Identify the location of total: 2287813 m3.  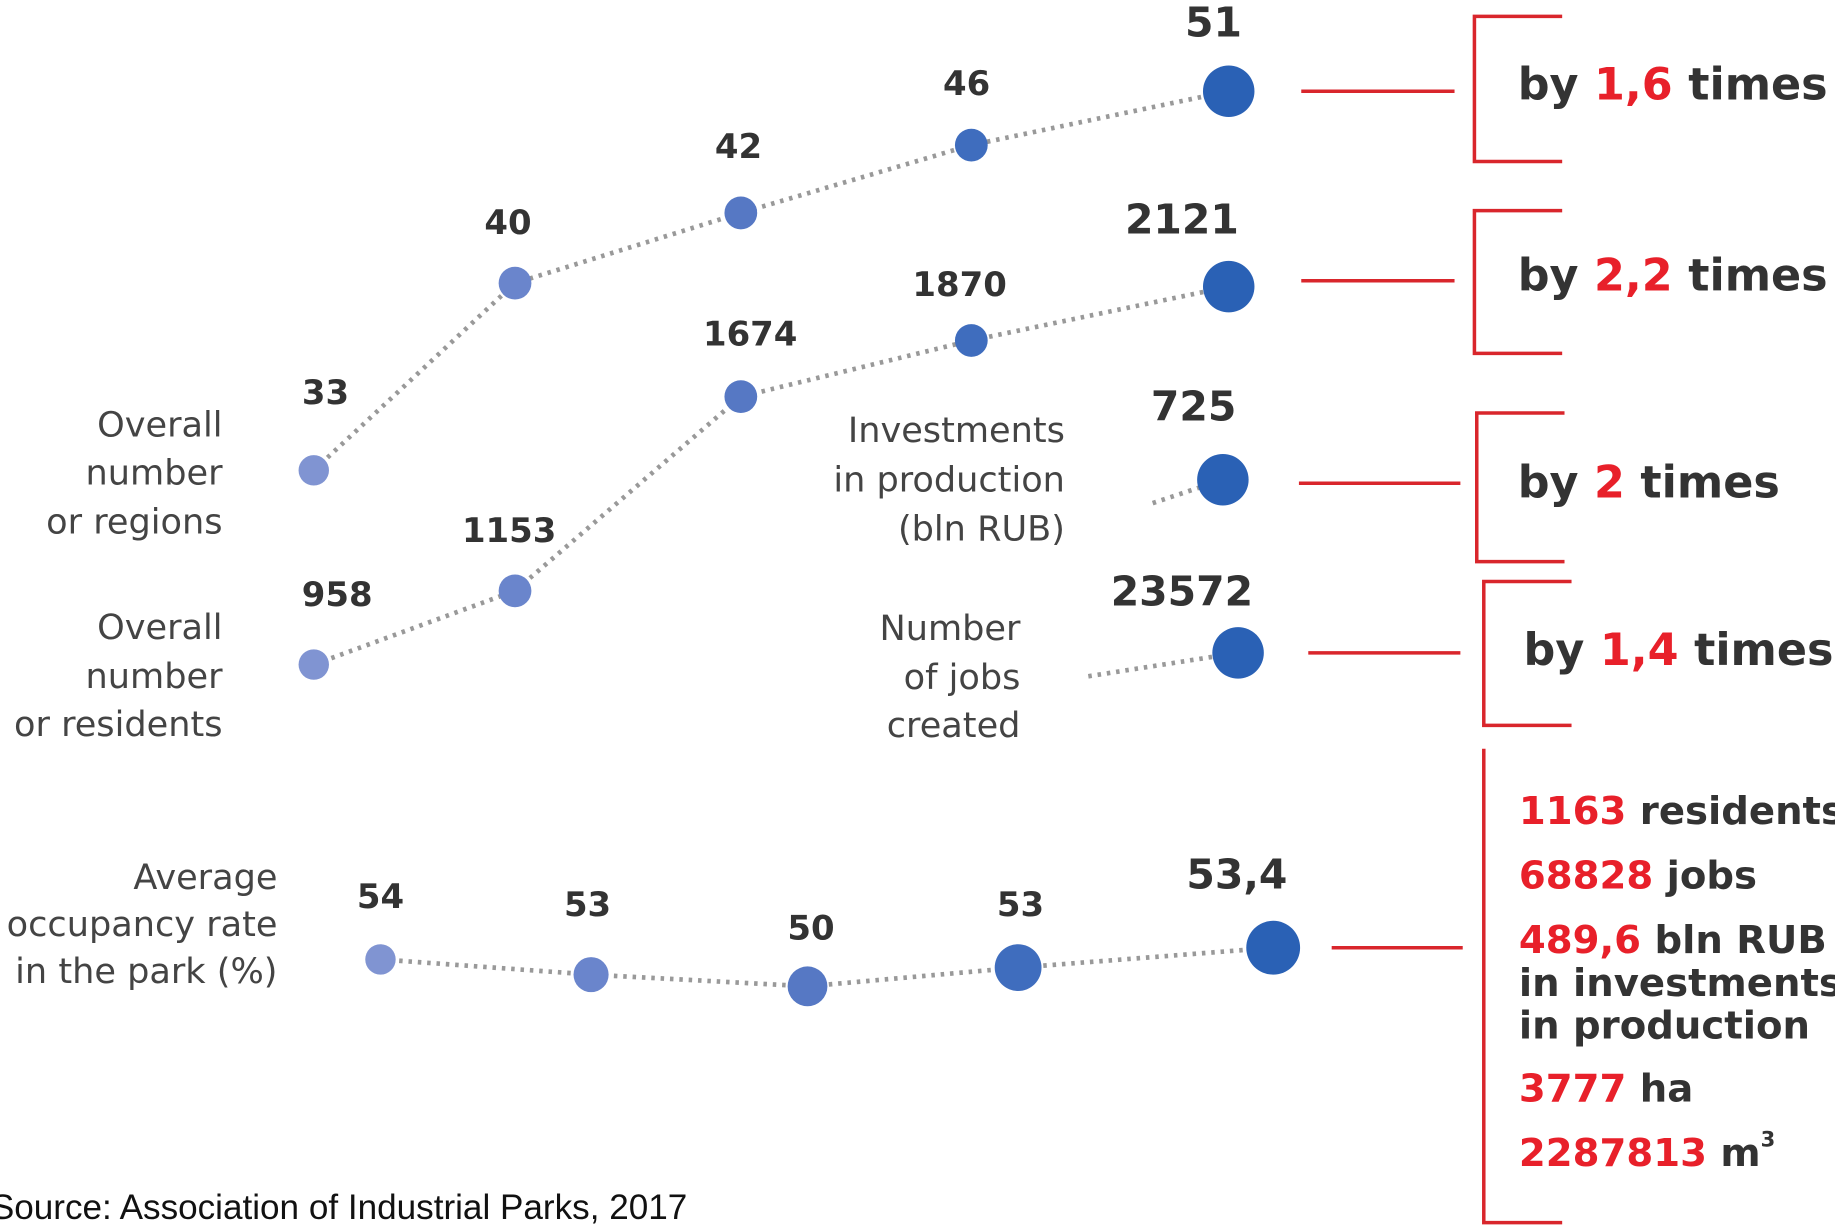
(1647, 1151).